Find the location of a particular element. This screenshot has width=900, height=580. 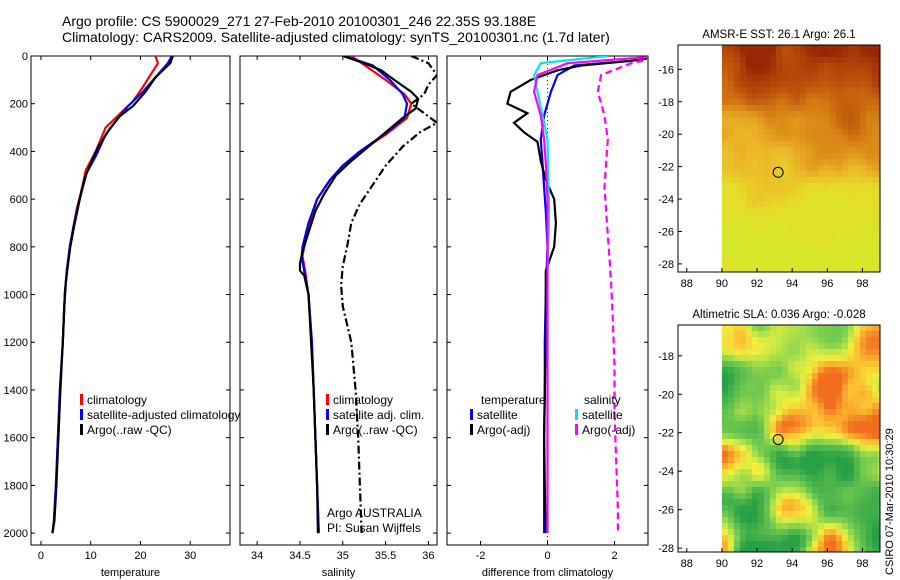

sst-map-xtick-label: 96 is located at coordinates (827, 284).